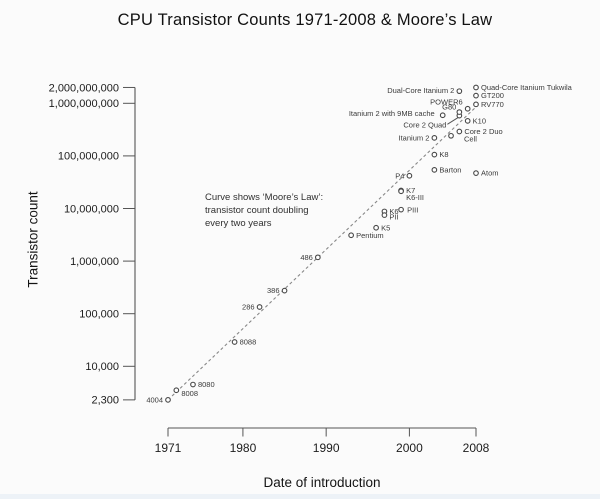 The height and width of the screenshot is (499, 600). I want to click on label-connector-core-2-quad, so click(453, 121).